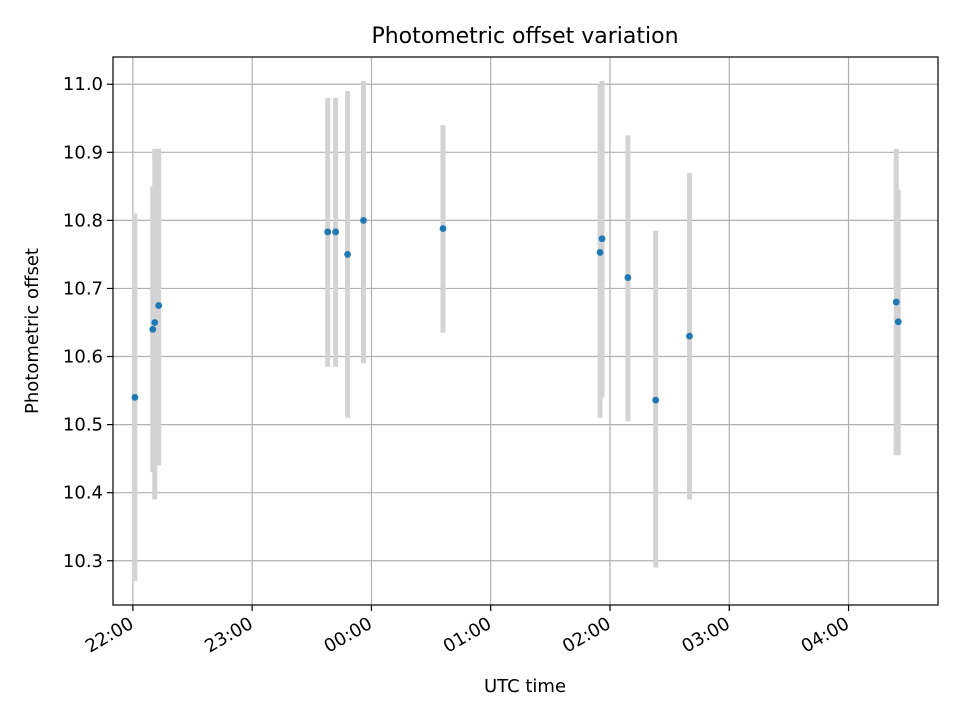  What do you see at coordinates (83, 357) in the screenshot?
I see `y-tick-label: 10.6` at bounding box center [83, 357].